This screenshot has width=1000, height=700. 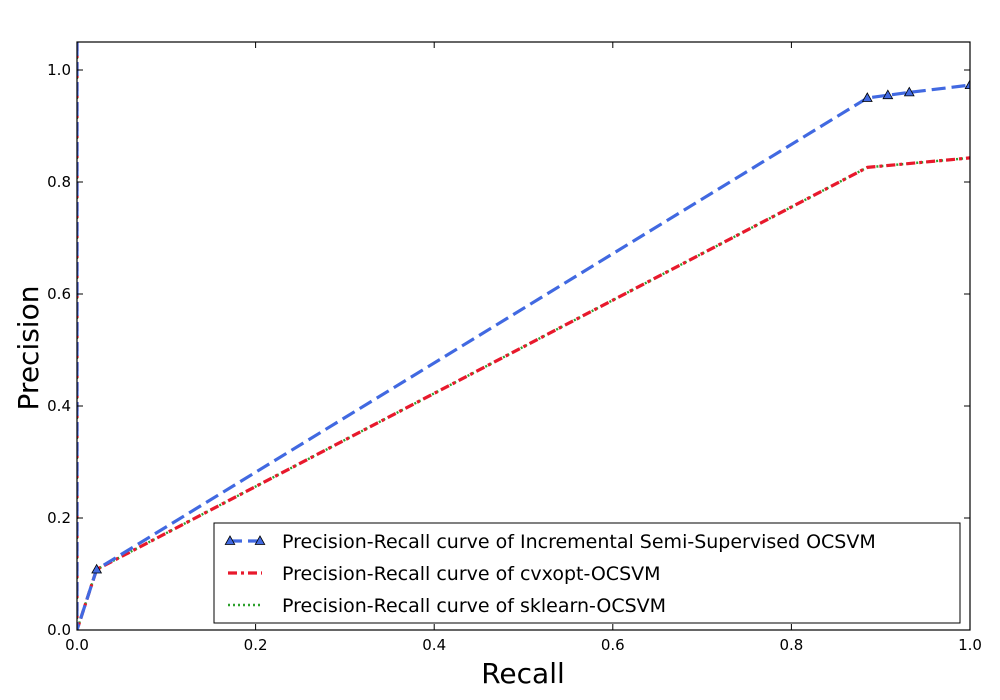 I want to click on x-tick-label: 0.0, so click(x=77, y=645).